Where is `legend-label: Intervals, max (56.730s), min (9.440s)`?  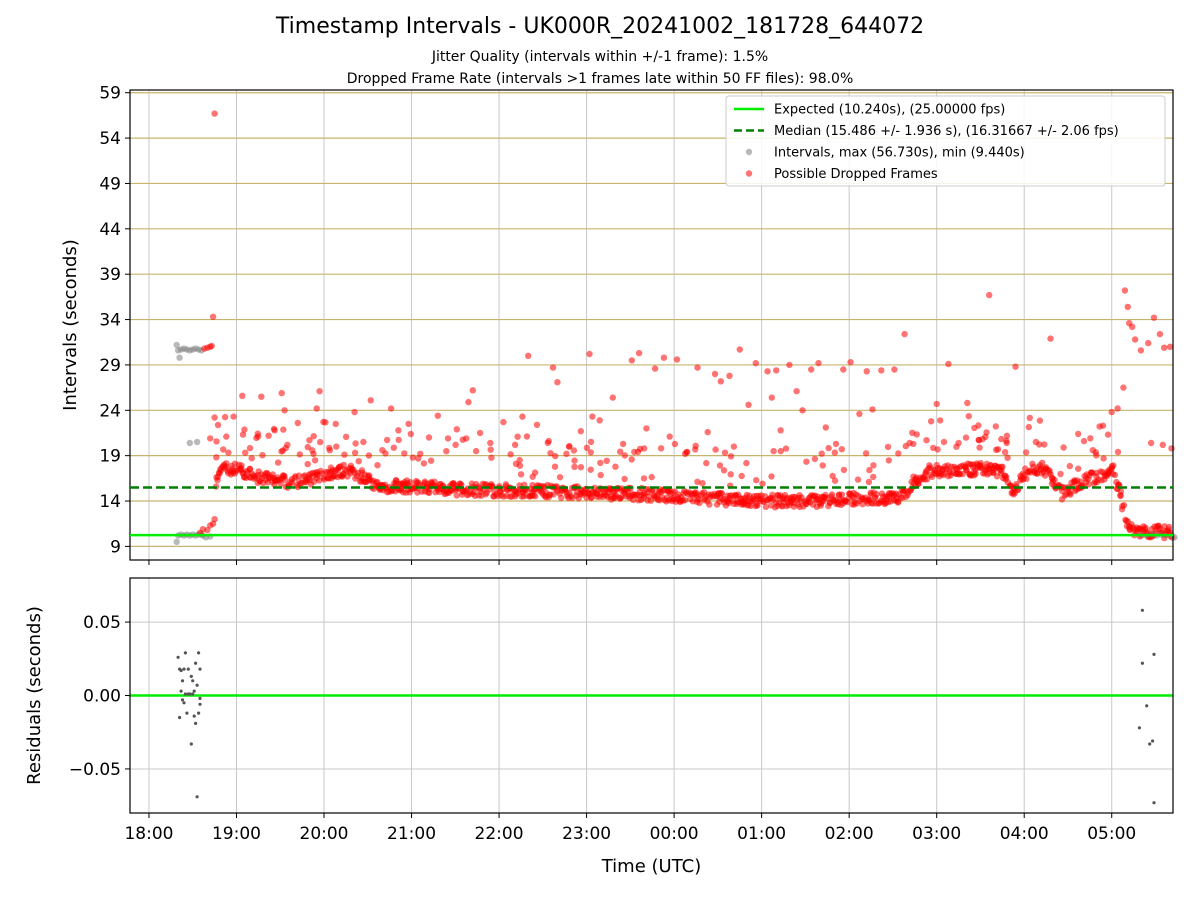
legend-label: Intervals, max (56.730s), min (9.440s) is located at coordinates (899, 153).